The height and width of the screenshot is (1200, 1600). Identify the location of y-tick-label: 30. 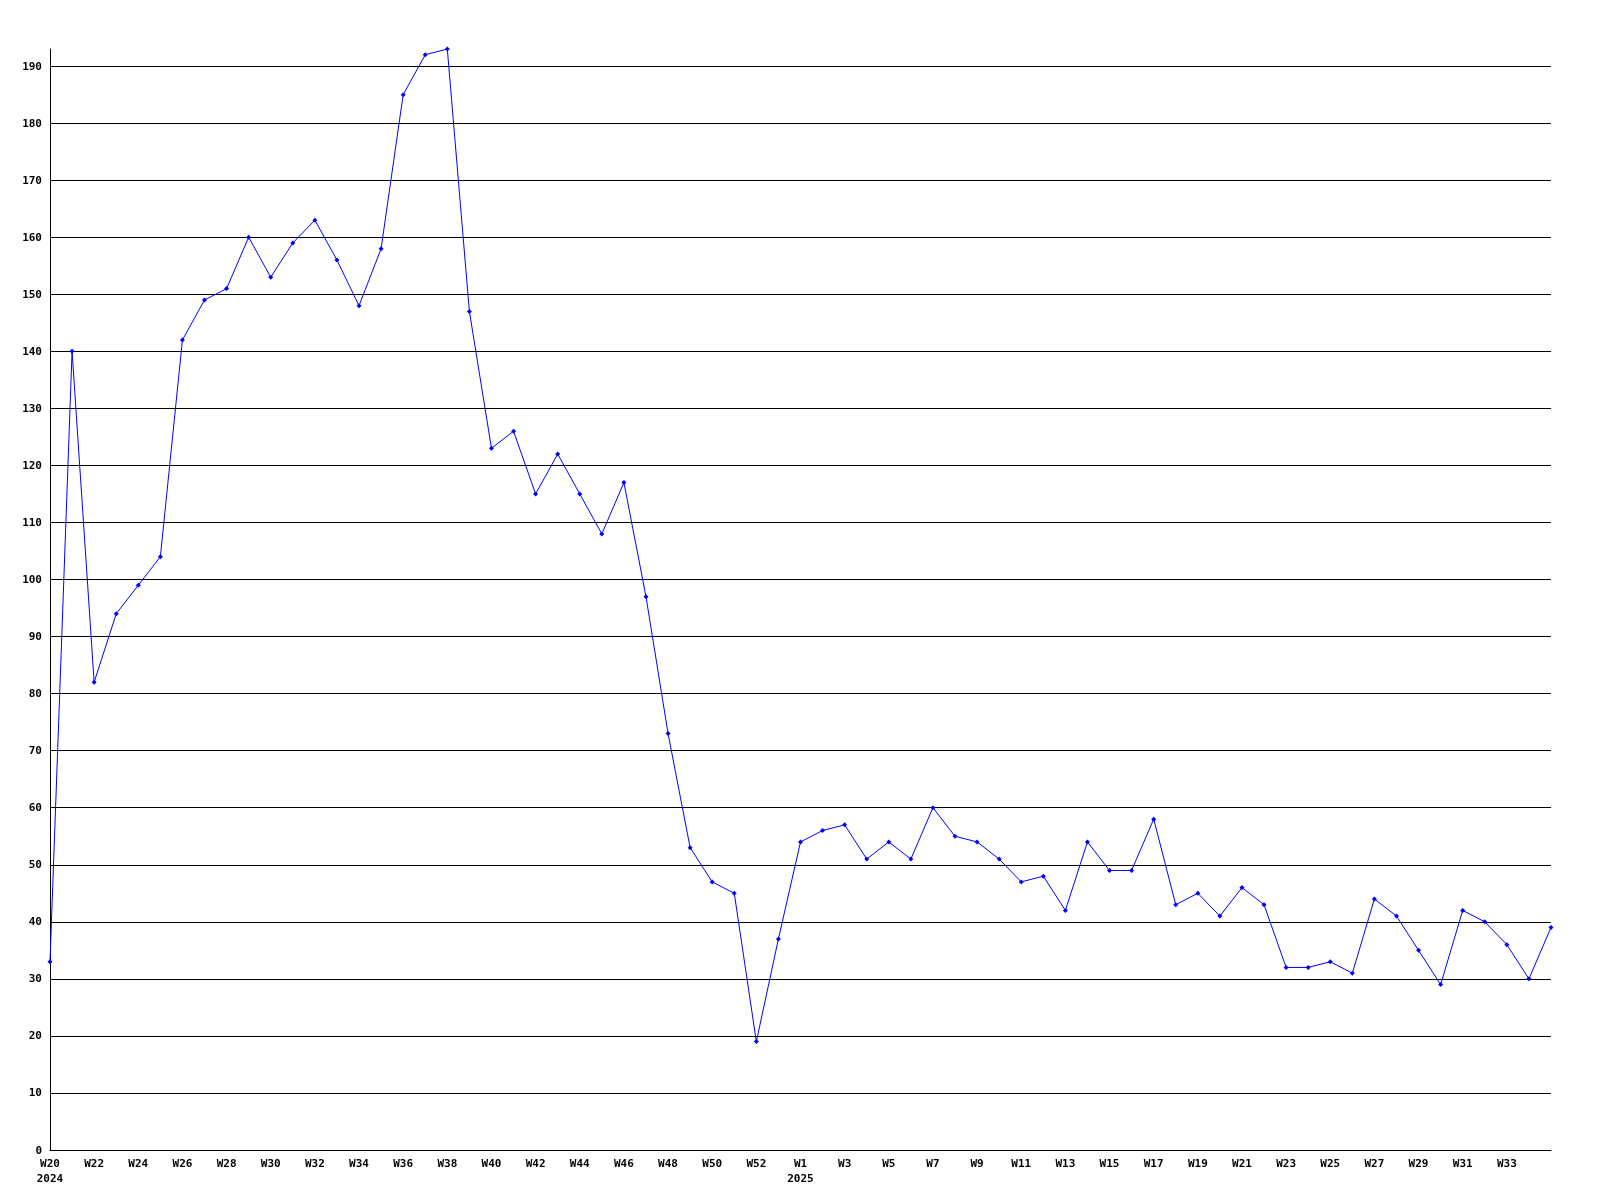
(35, 979).